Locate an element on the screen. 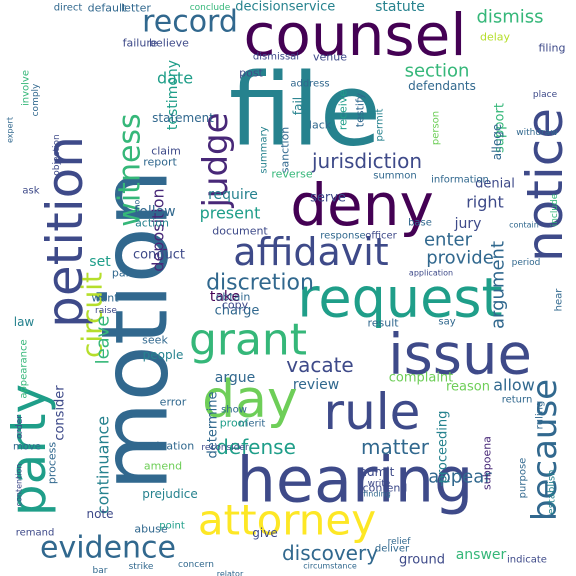  cloud-word-enter: enter is located at coordinates (448, 240).